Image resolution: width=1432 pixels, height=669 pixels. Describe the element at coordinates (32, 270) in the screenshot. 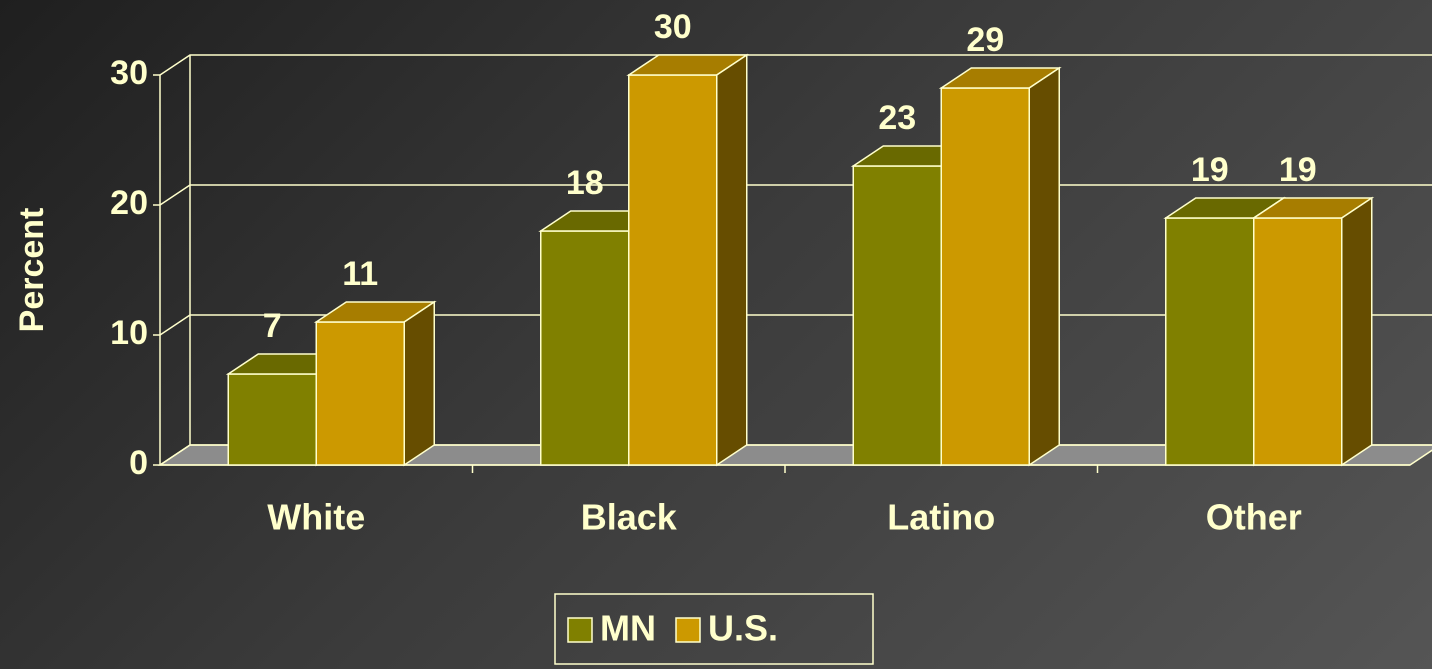

I see `y-axis-label: Percent` at that location.